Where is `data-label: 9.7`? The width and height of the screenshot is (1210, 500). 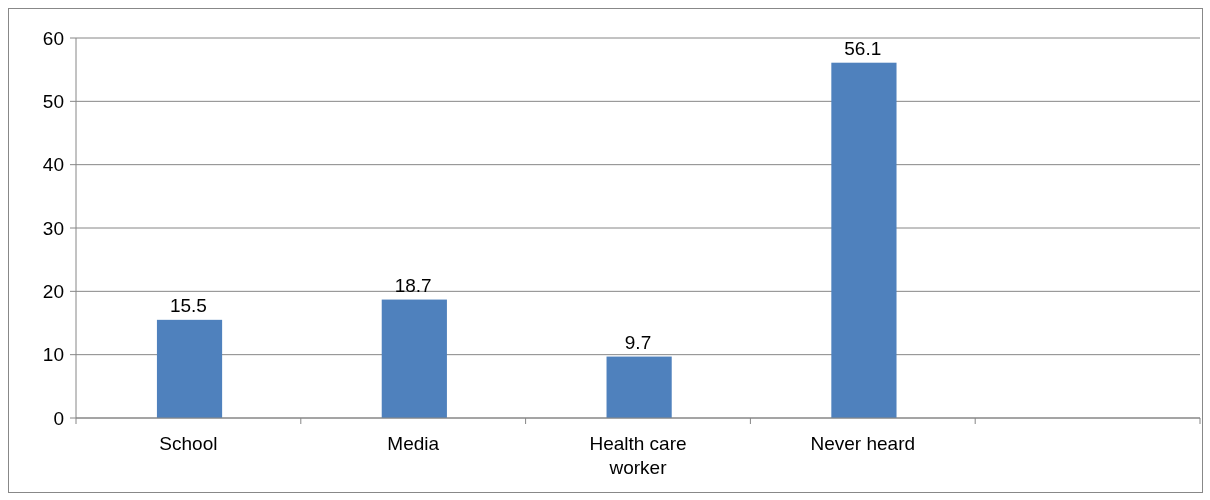 data-label: 9.7 is located at coordinates (638, 342).